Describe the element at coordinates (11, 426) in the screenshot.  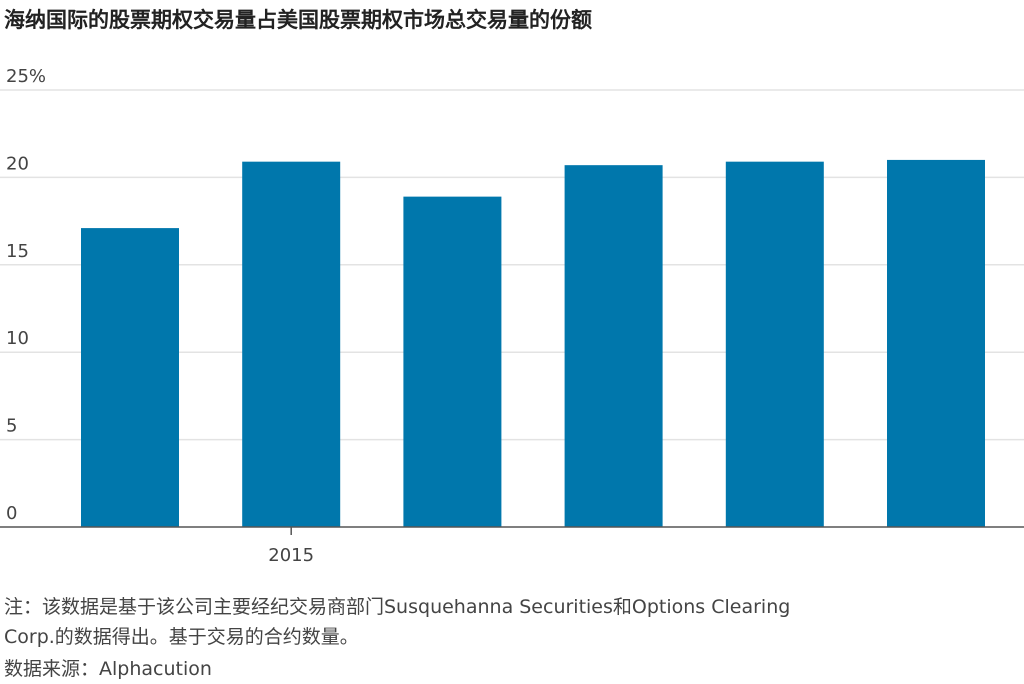
I see `y-tick-label: 5` at that location.